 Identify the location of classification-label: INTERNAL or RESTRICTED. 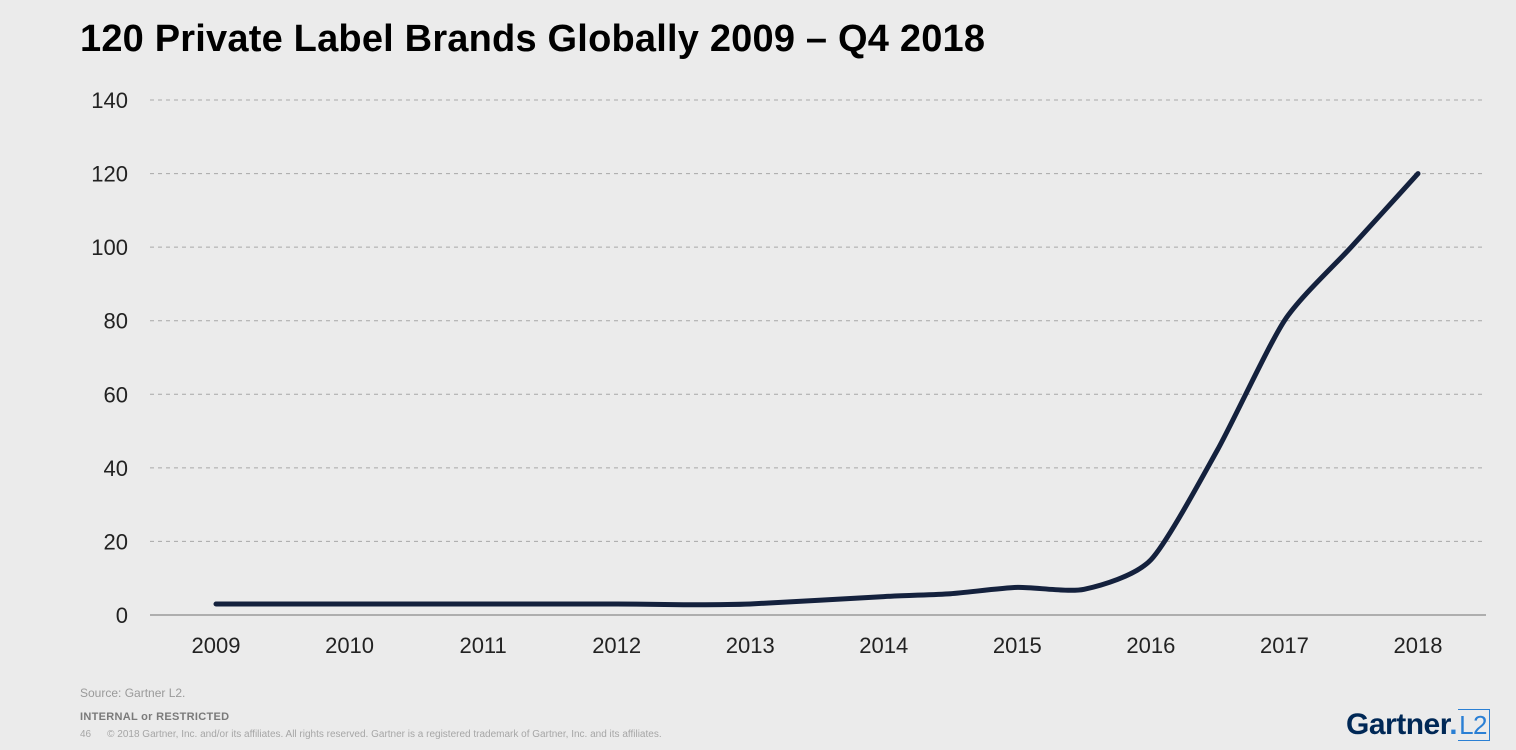
(155, 717).